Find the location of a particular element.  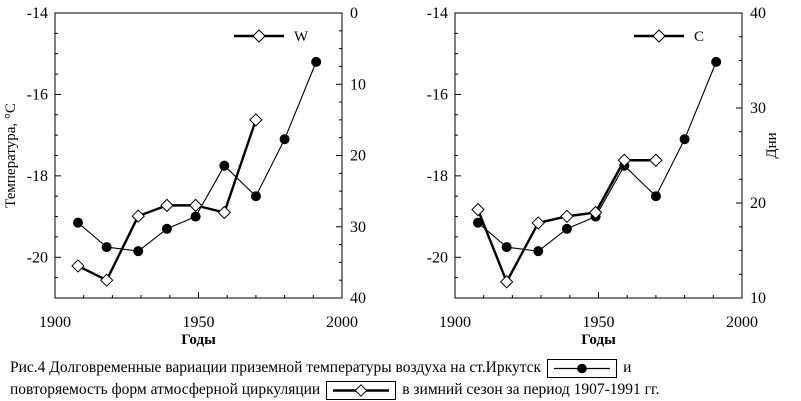

legend-label: C is located at coordinates (699, 37).